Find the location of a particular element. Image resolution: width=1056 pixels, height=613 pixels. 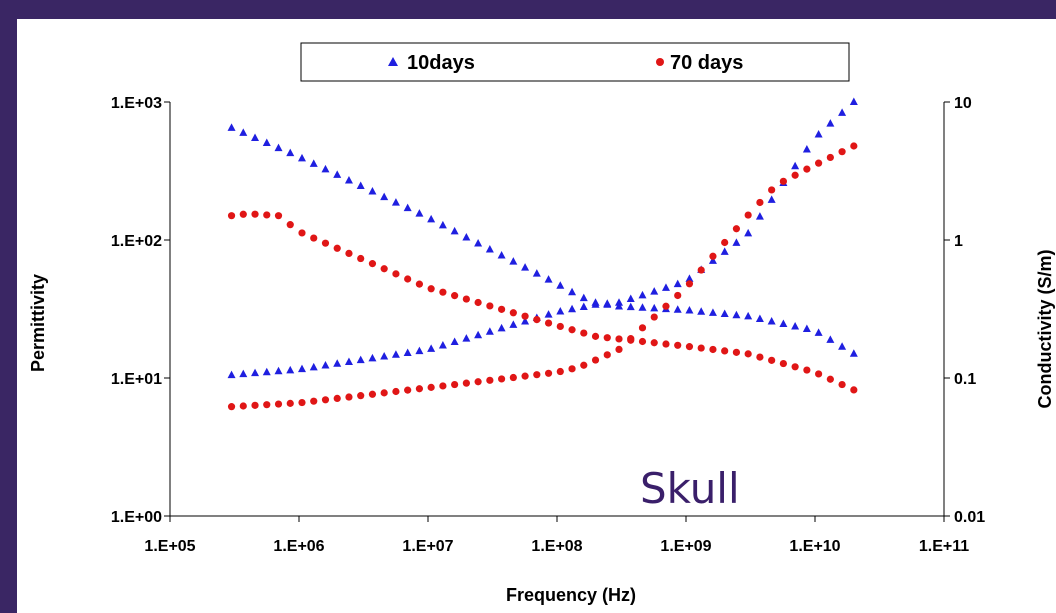

left-y-tick-label: 1.E+03 is located at coordinates (136, 103).